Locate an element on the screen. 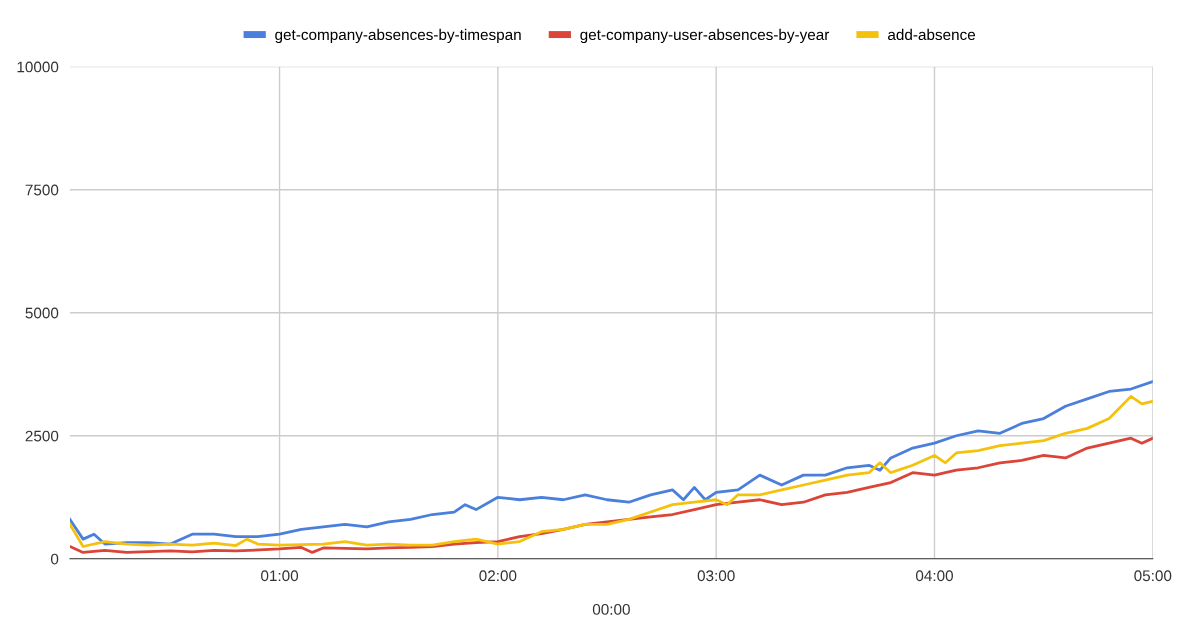  legend-label: get-company-user-absences-by-year is located at coordinates (705, 36).